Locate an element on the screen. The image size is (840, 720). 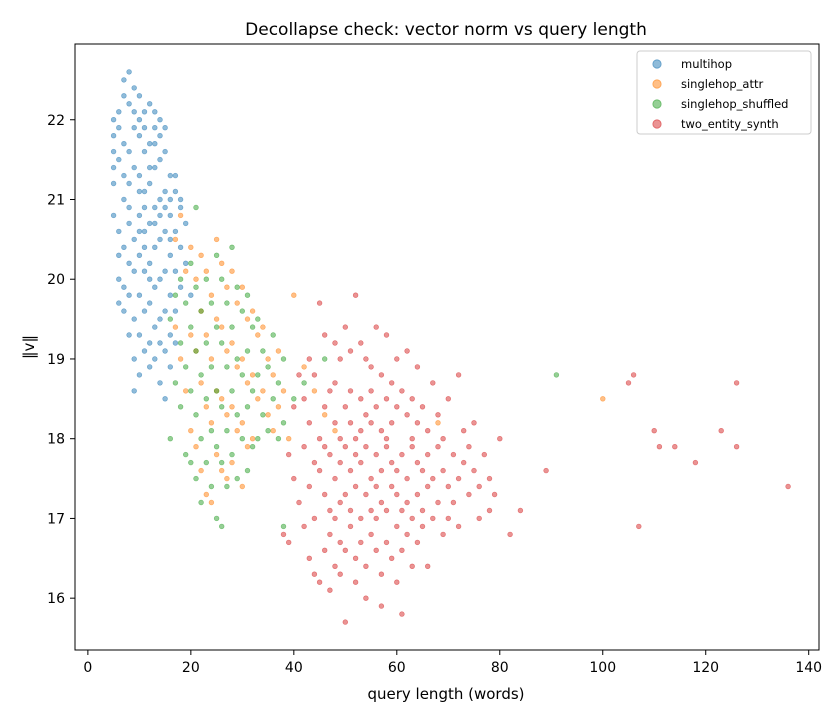
y-tick-label: 22 is located at coordinates (56, 121).